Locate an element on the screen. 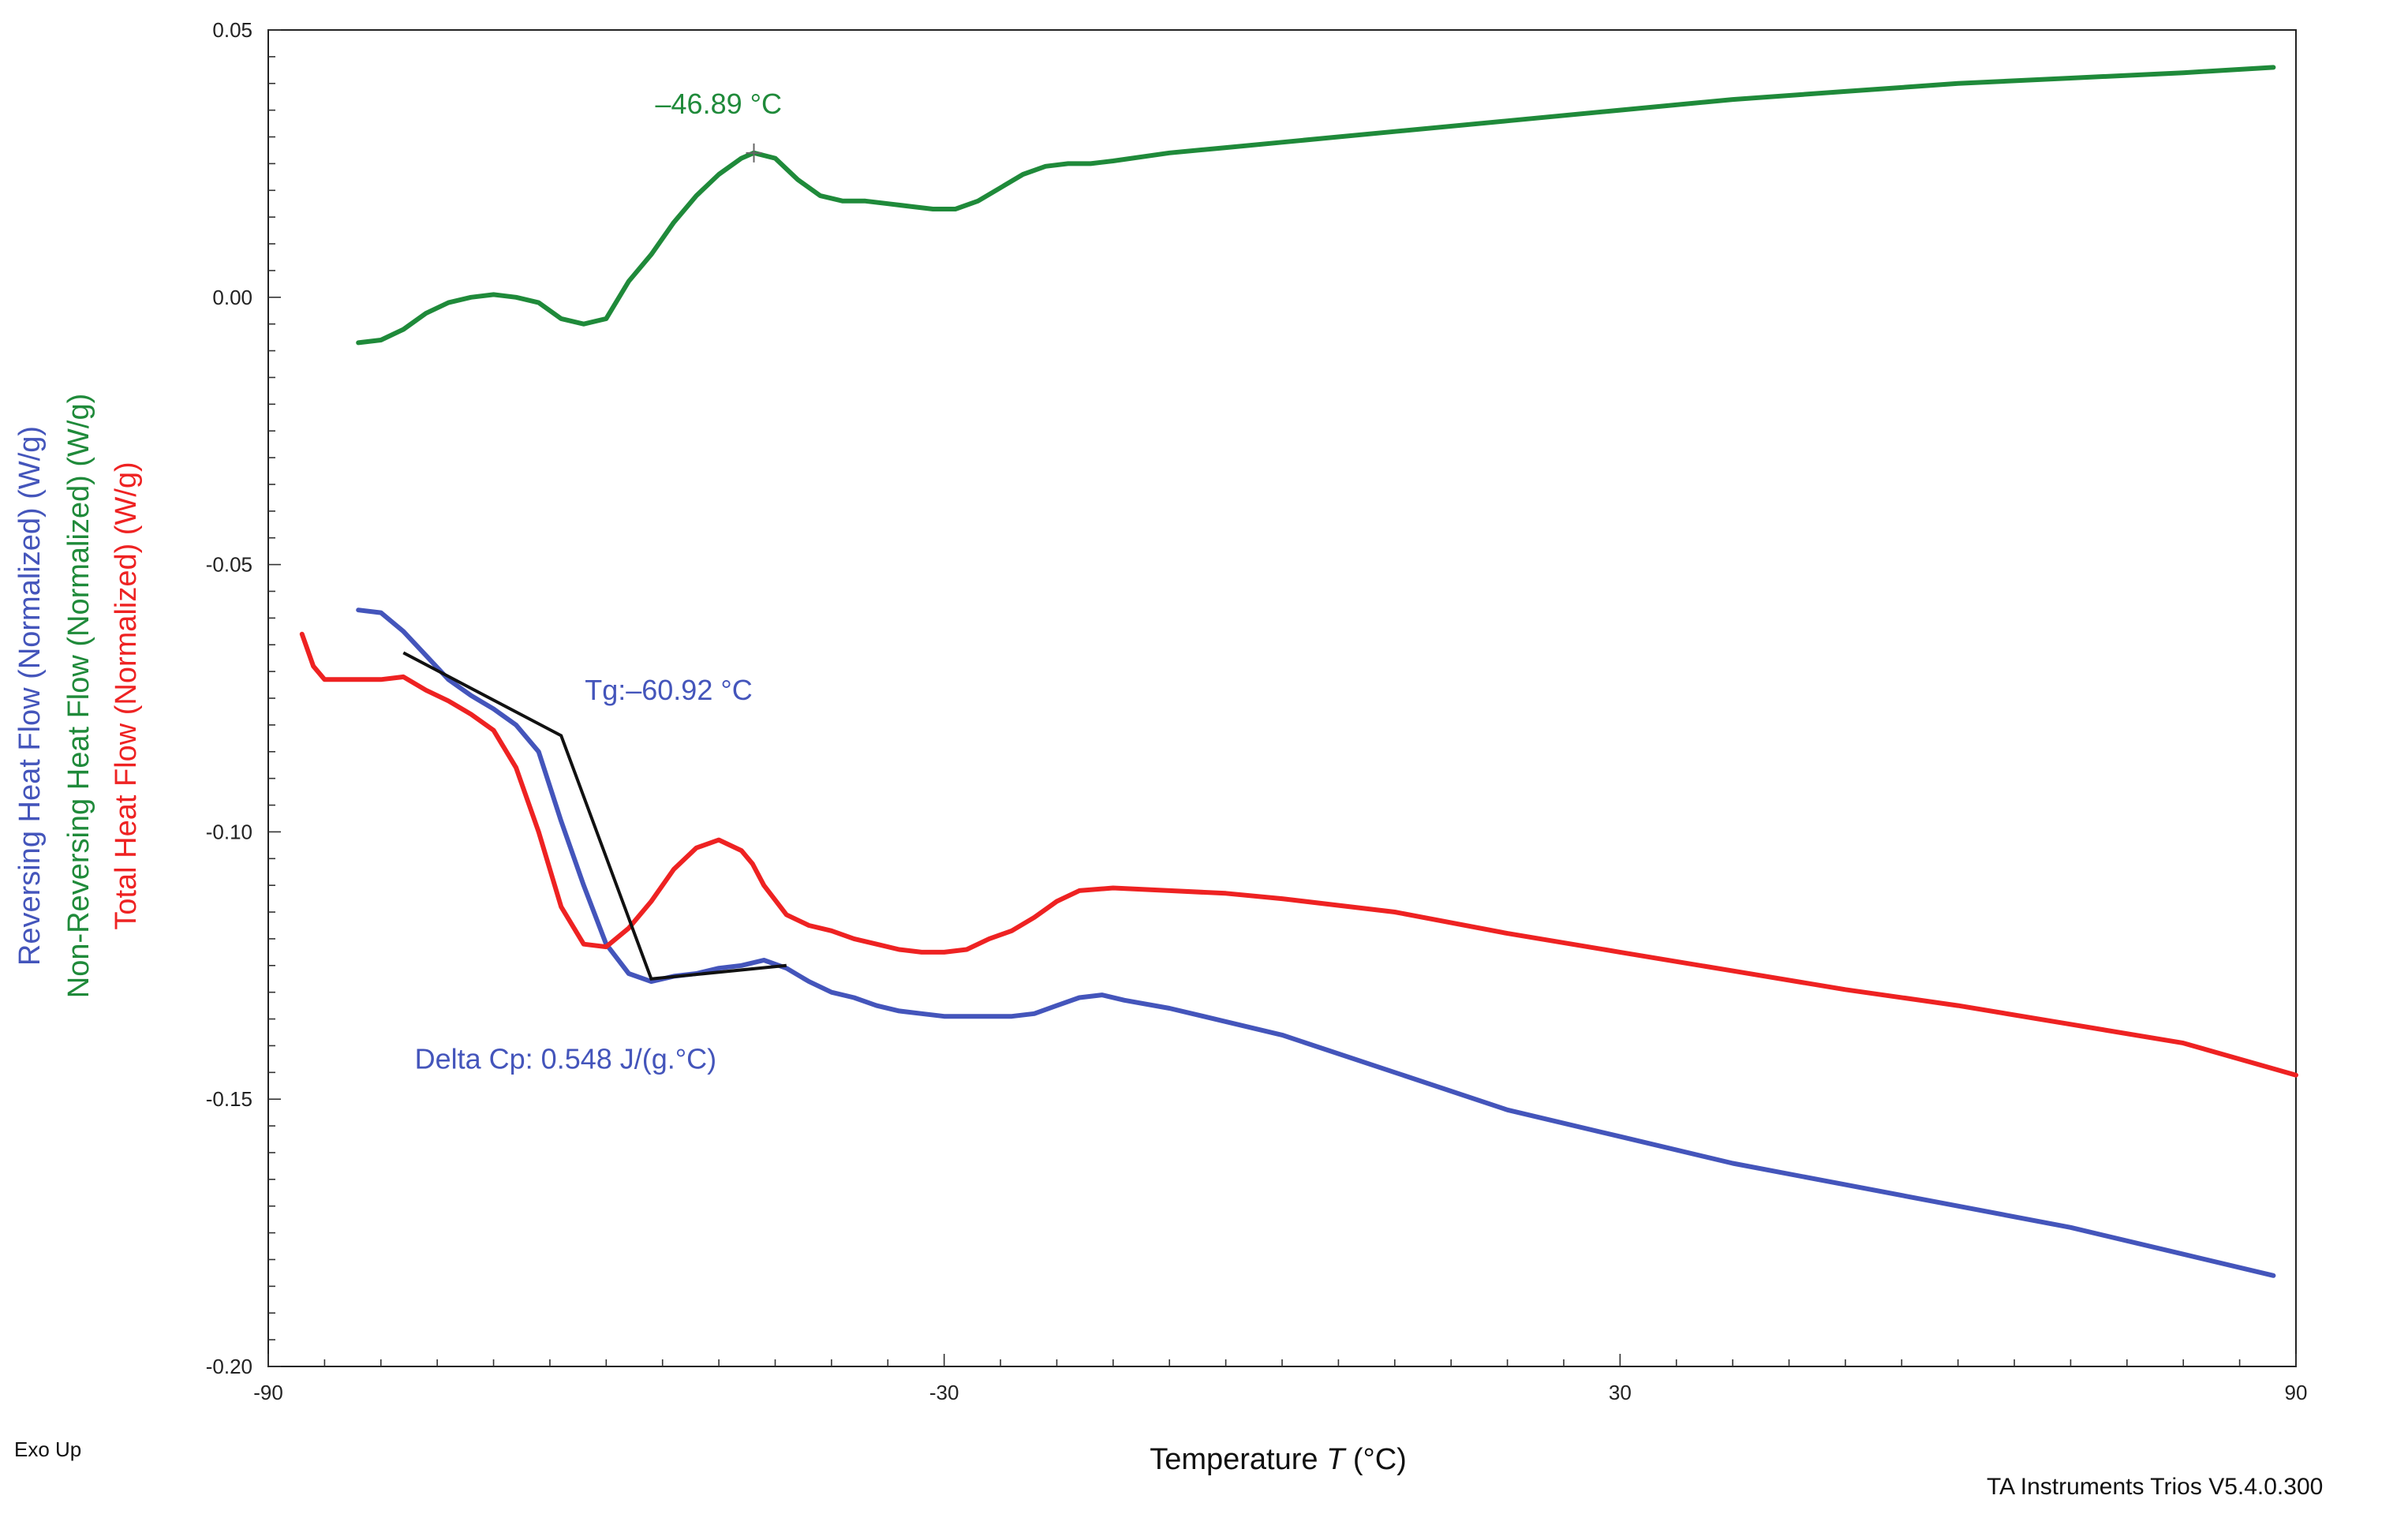  y-tick-label: -0.05 is located at coordinates (229, 565).